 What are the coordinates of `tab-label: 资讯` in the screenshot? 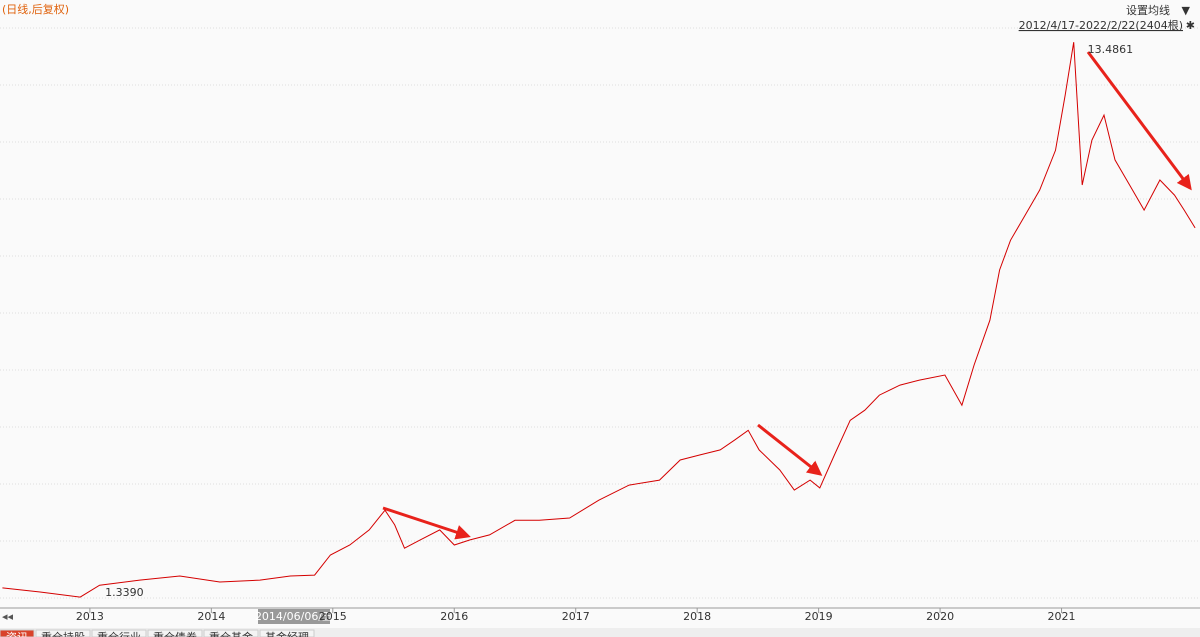 It's located at (17, 634).